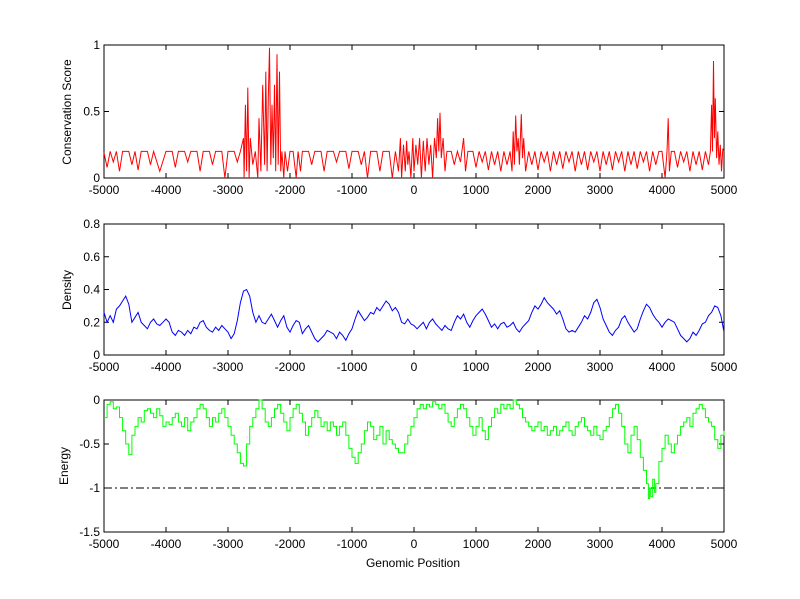 Image resolution: width=800 pixels, height=599 pixels. What do you see at coordinates (91, 290) in the screenshot?
I see `y-tick-label: 0.4` at bounding box center [91, 290].